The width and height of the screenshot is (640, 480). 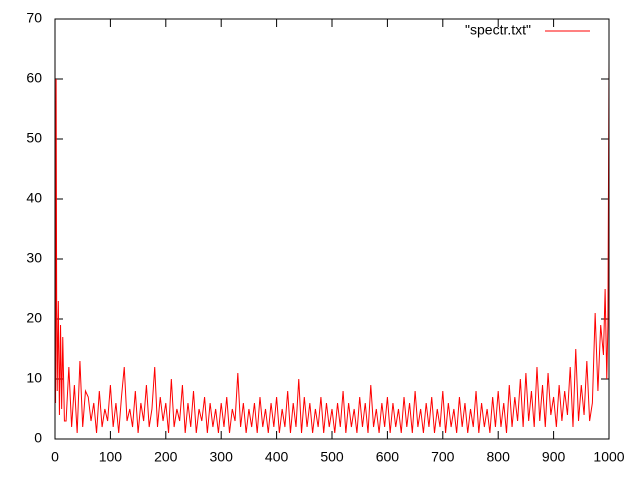 I want to click on y-tick-label: 30, so click(x=34, y=258).